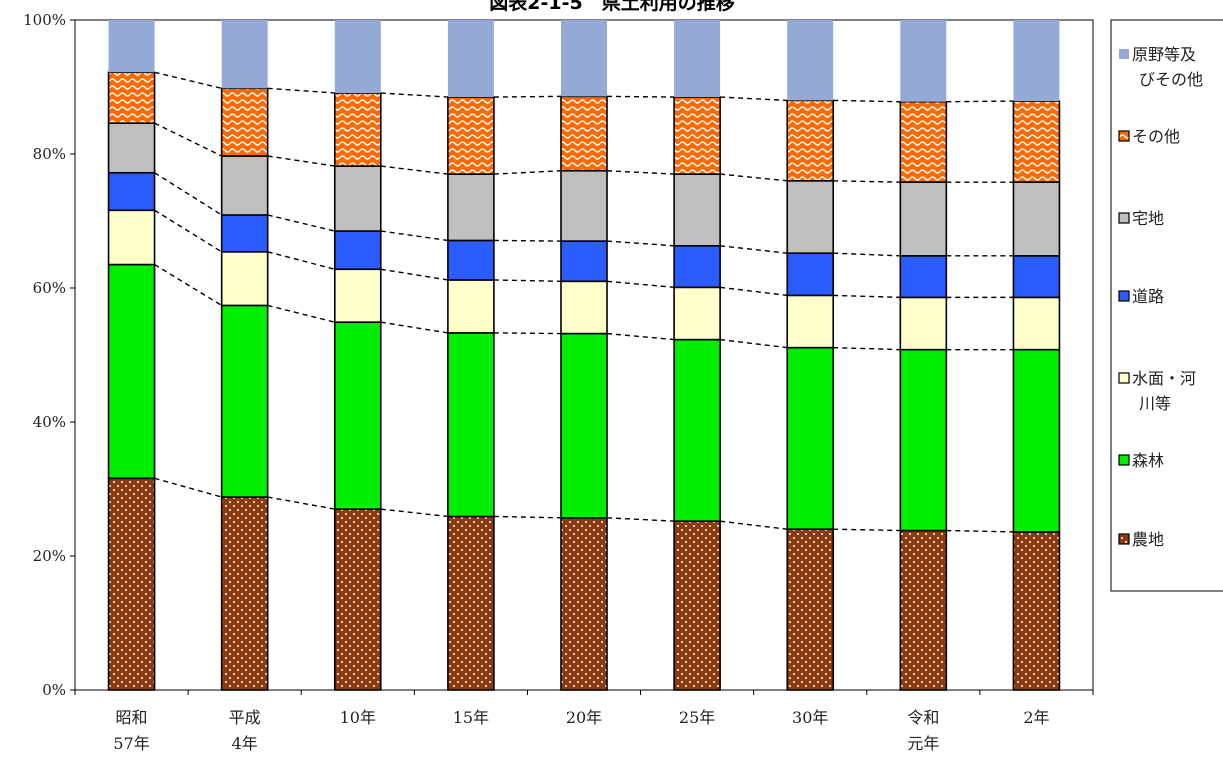 This screenshot has width=1223, height=758. I want to click on legend-label: 道路, so click(1148, 296).